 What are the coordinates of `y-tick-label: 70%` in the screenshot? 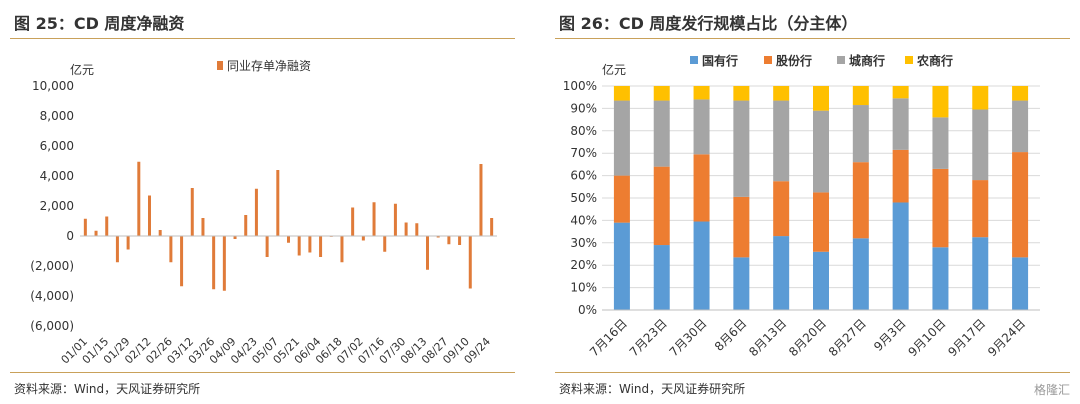 It's located at (583, 153).